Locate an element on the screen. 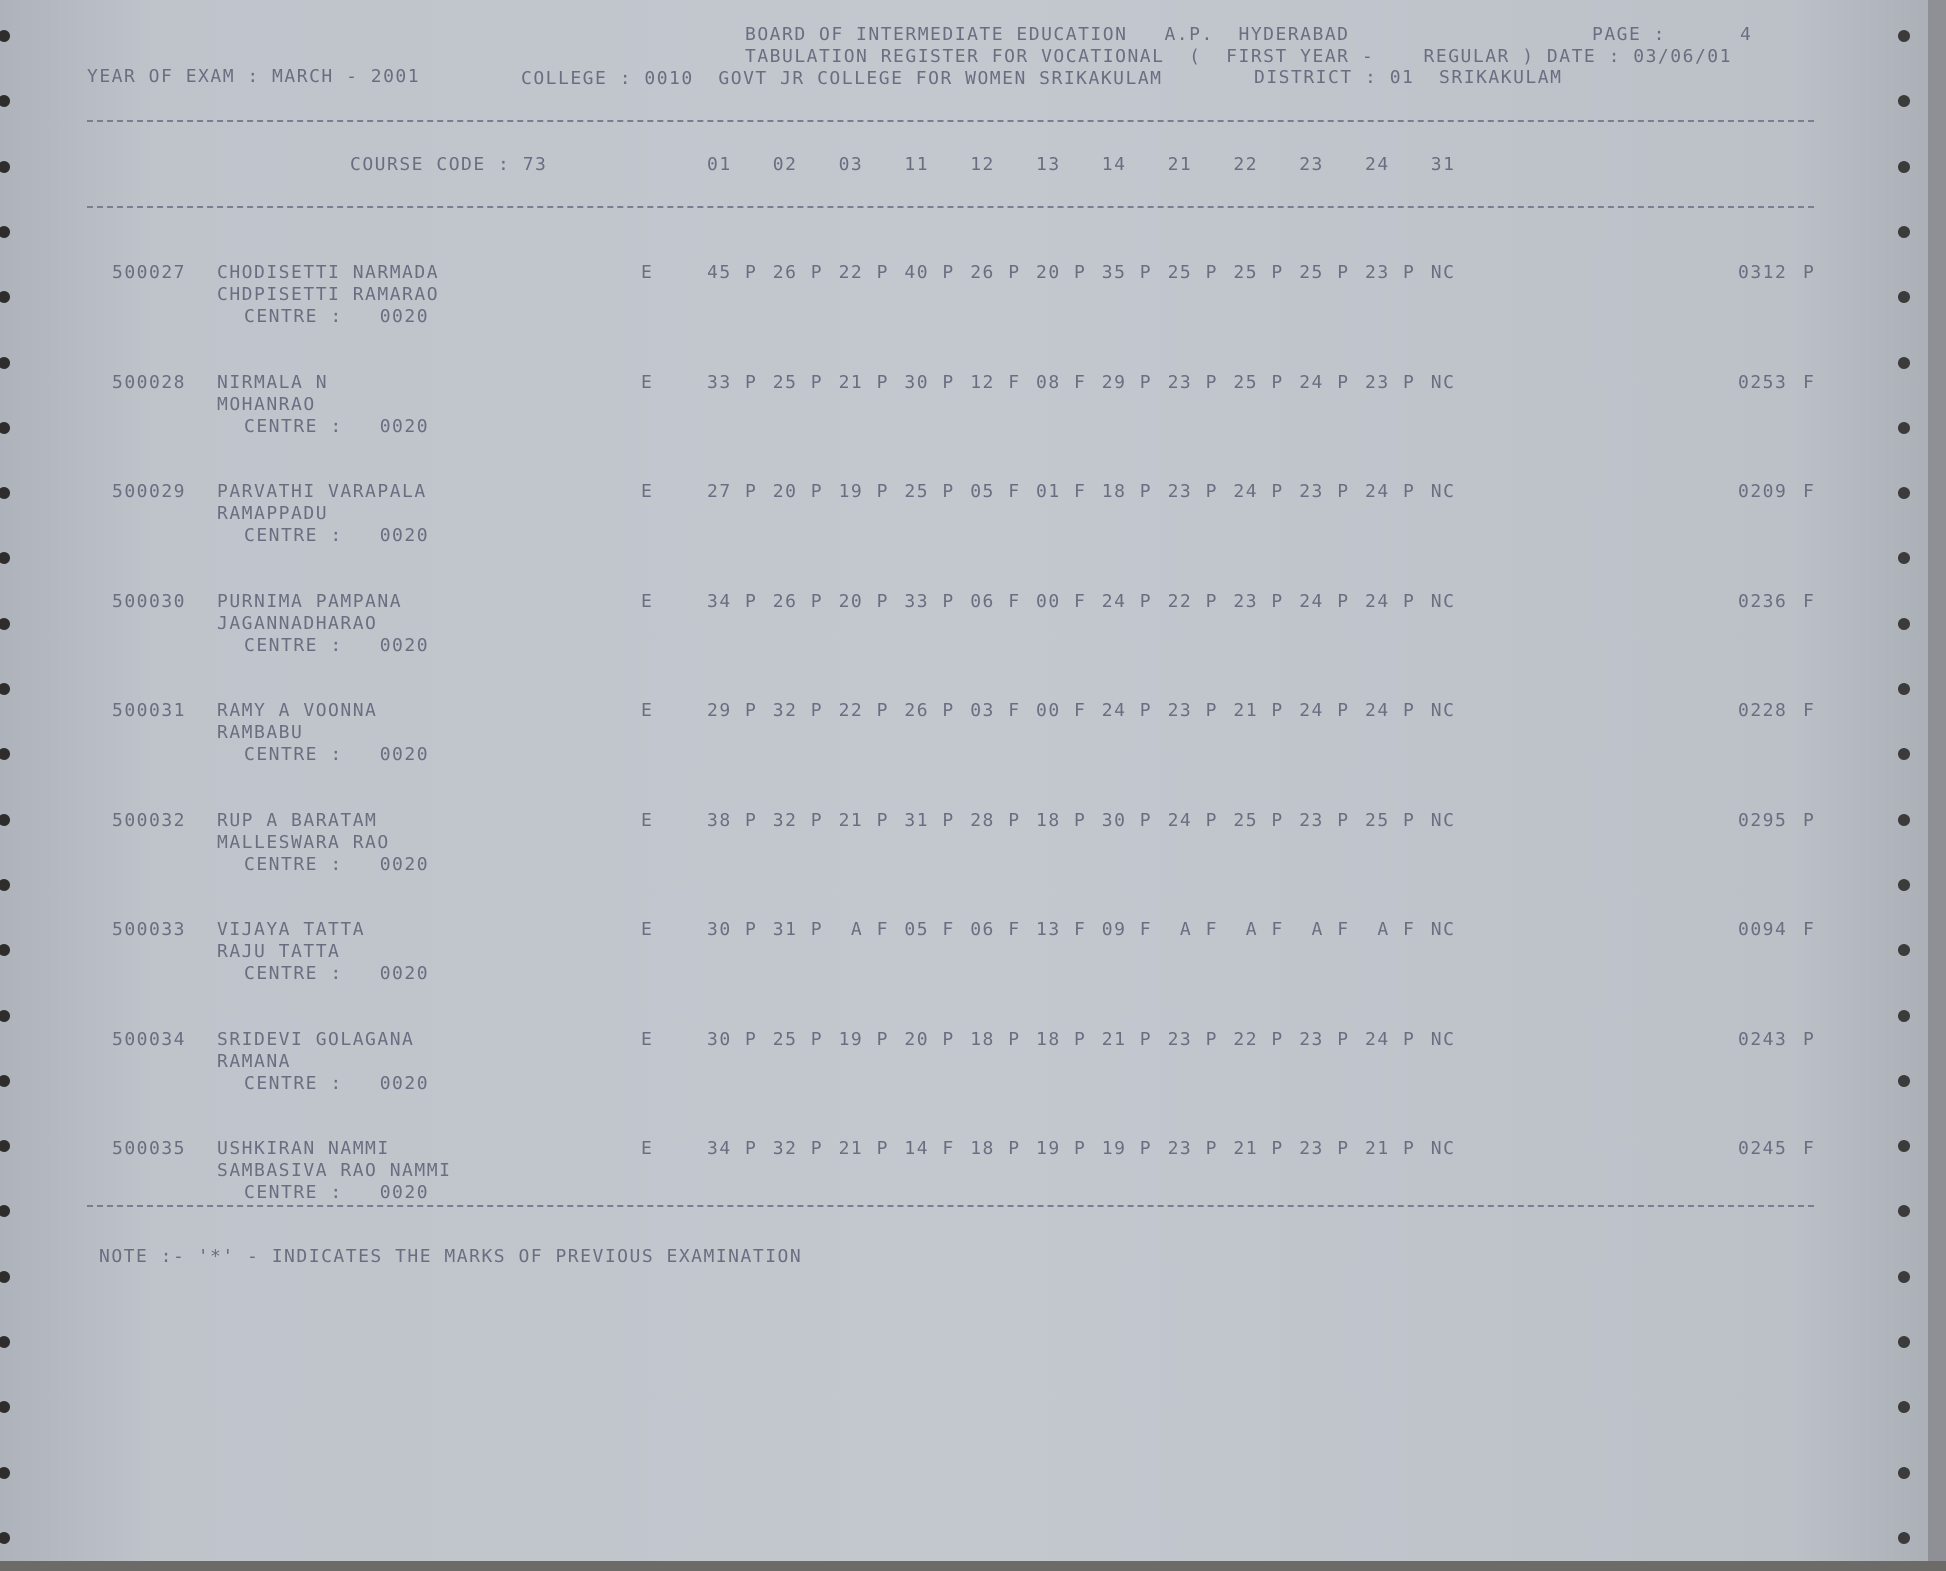  student-name: VIJAYA TATTA is located at coordinates (291, 929).